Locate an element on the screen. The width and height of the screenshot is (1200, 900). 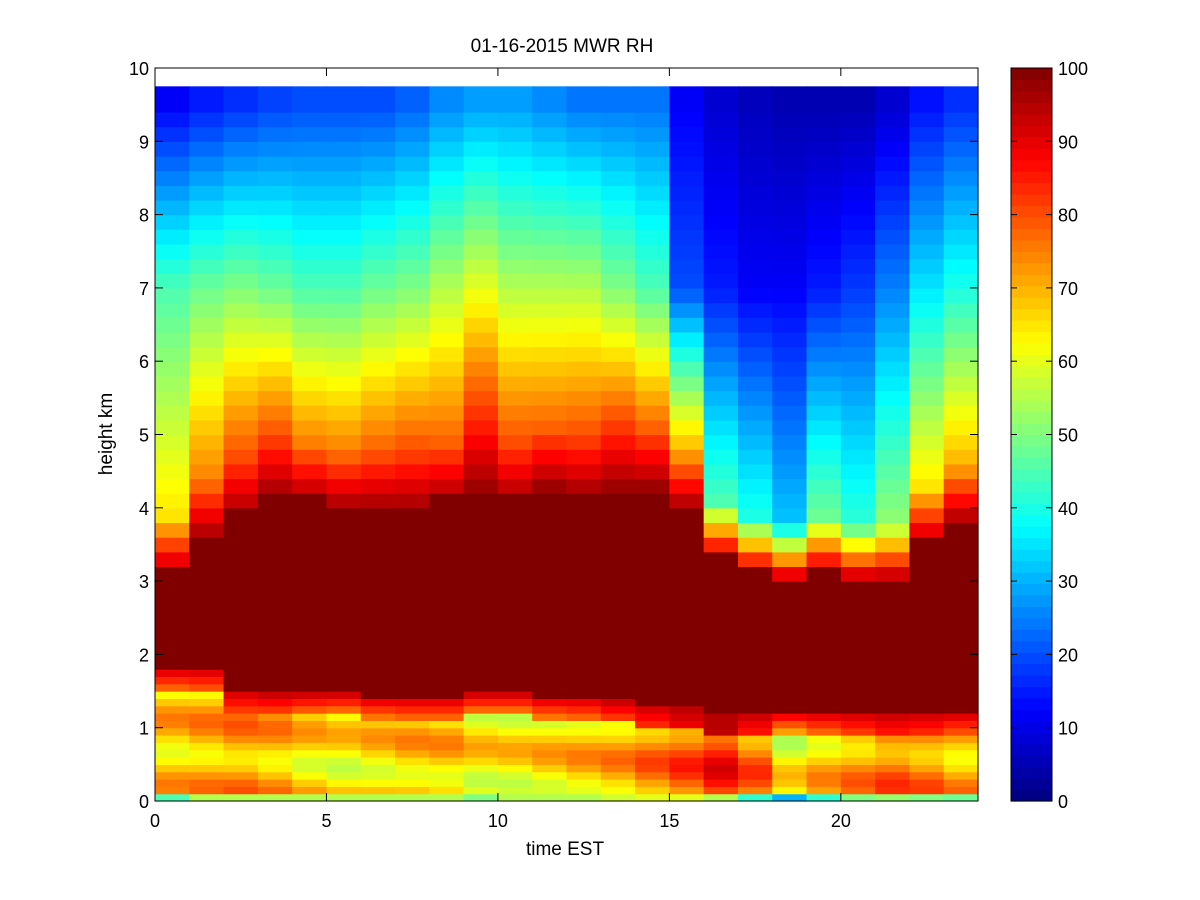
y-tick-label: 2 is located at coordinates (144, 655).